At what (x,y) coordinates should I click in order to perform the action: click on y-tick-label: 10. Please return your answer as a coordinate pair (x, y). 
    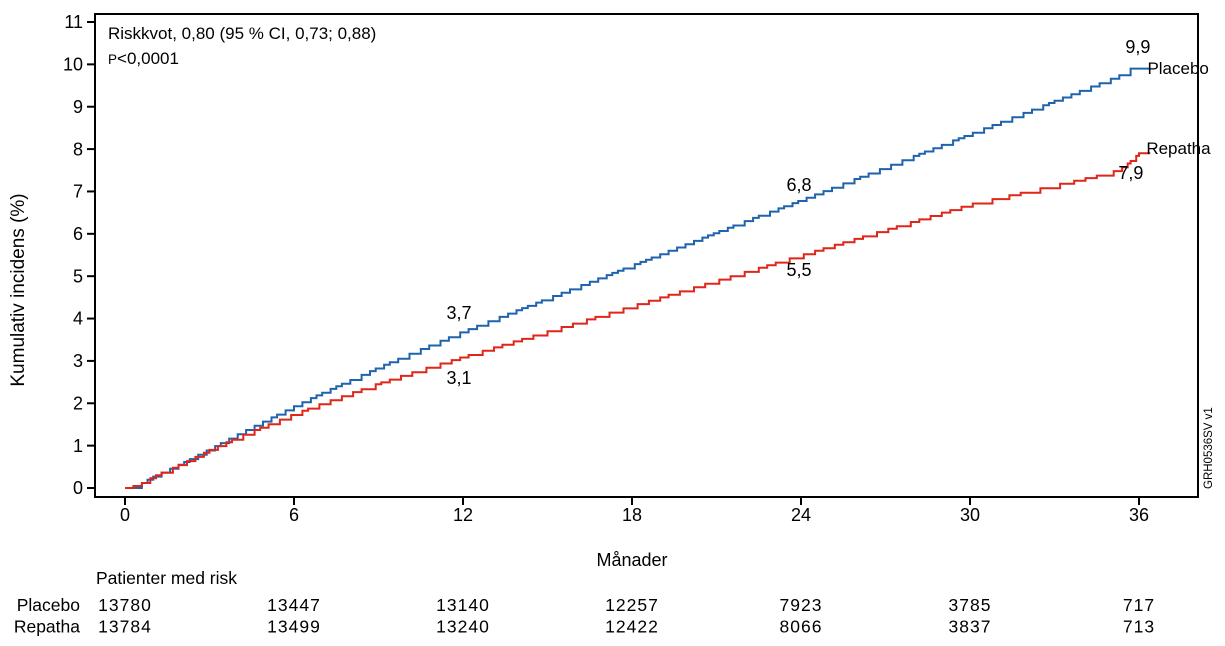
    Looking at the image, I should click on (73, 65).